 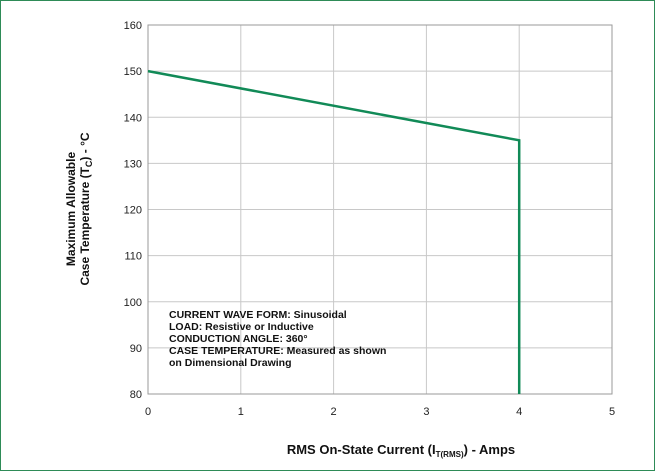 What do you see at coordinates (230, 363) in the screenshot?
I see `annotation-line: on Dimensional Drawing` at bounding box center [230, 363].